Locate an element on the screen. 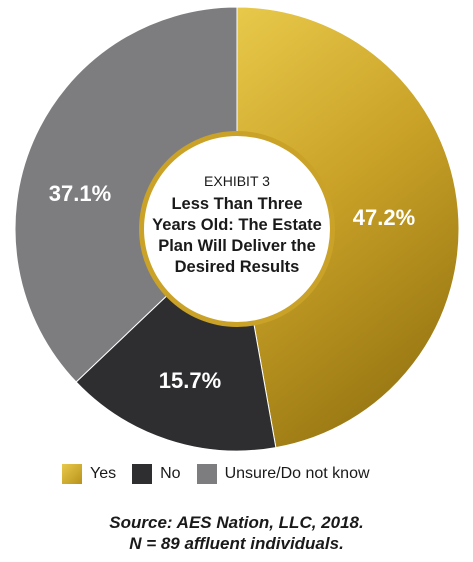  legend-label-yes: Yes is located at coordinates (103, 473).